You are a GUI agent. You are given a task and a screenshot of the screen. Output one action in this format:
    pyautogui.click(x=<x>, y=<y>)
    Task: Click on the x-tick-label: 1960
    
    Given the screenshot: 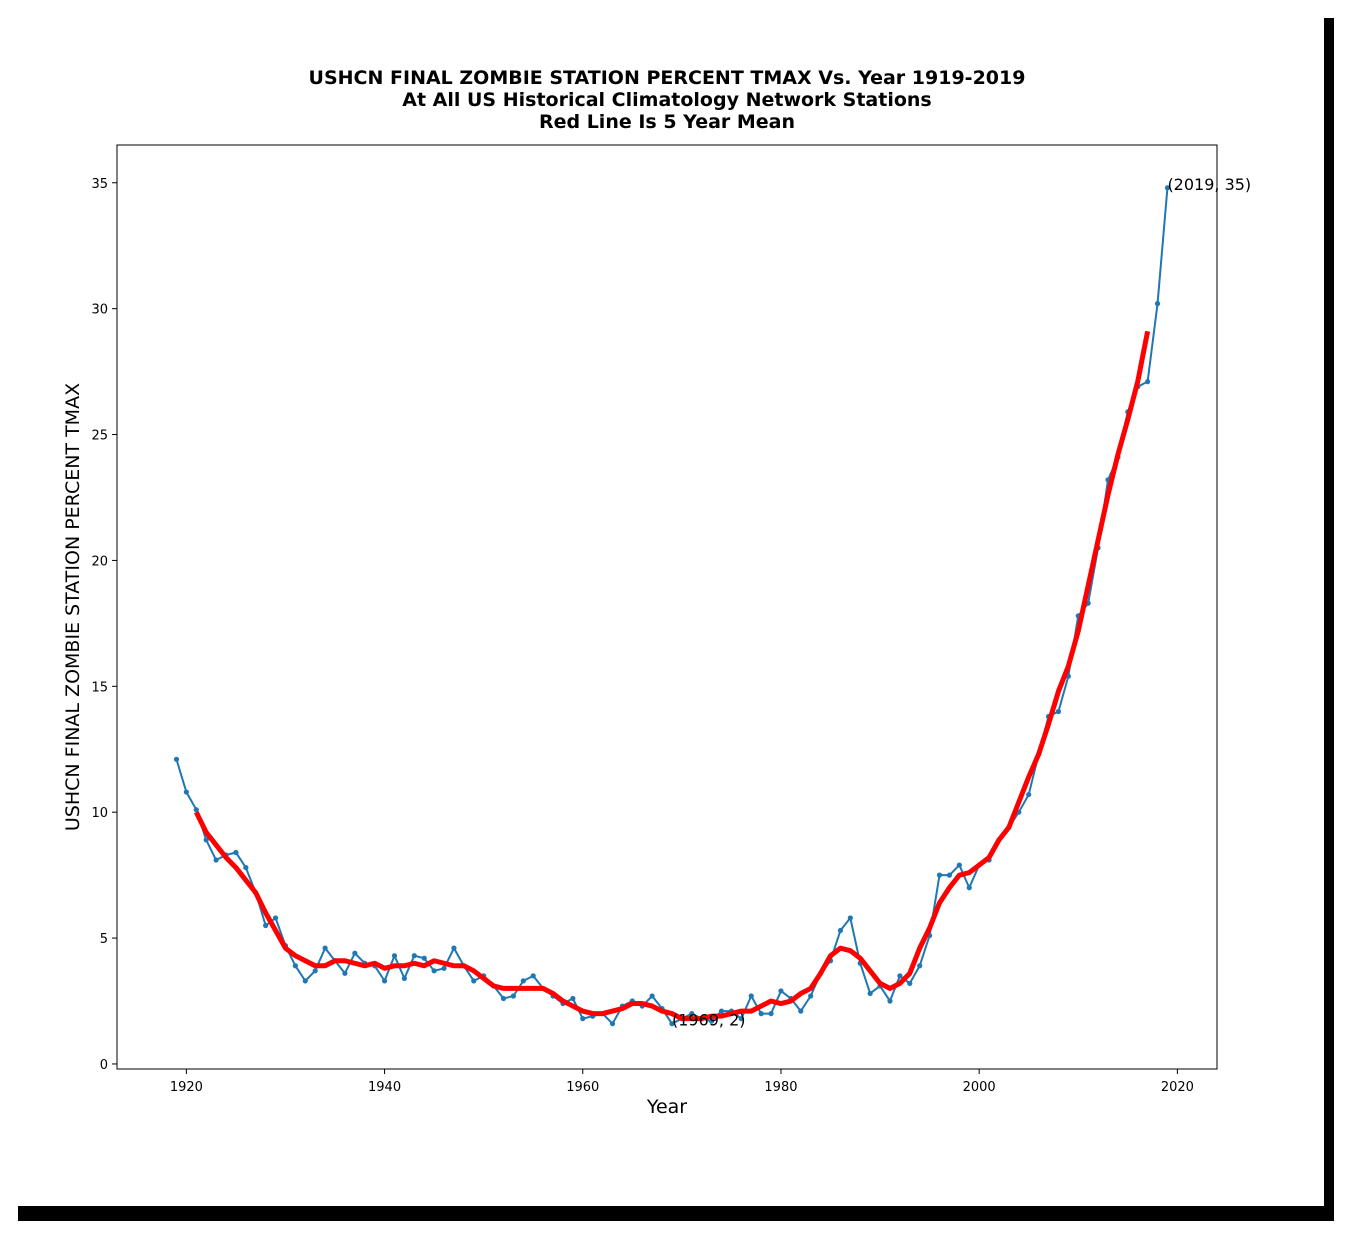 What is the action you would take?
    pyautogui.click(x=582, y=1087)
    